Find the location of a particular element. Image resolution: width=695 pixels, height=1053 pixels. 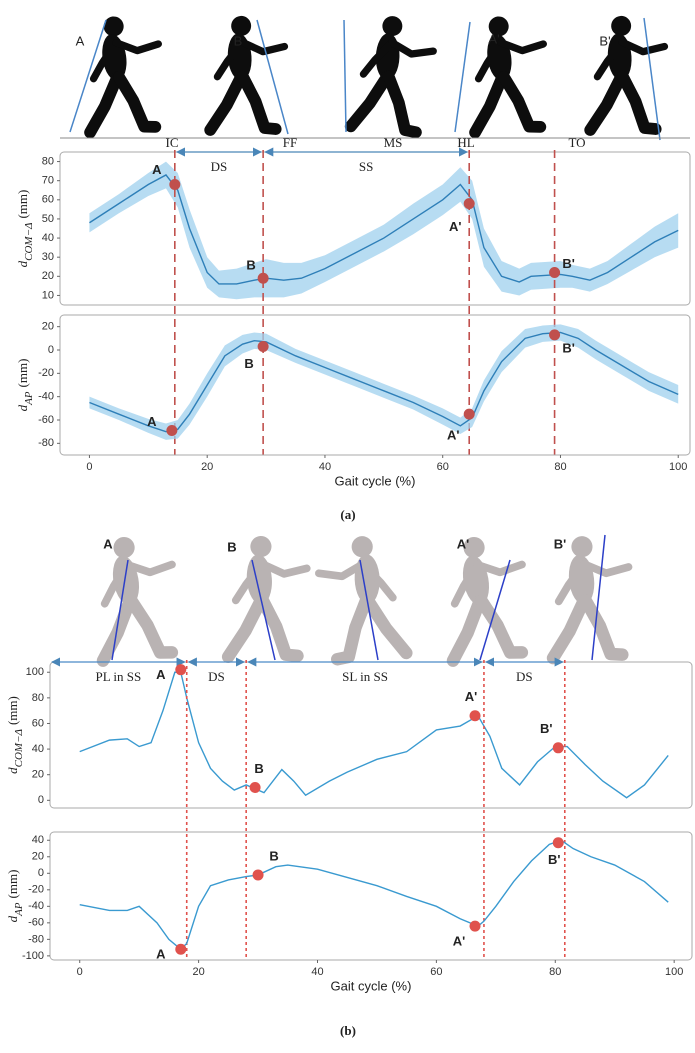

y-tick-label: -100 is located at coordinates (33, 956).